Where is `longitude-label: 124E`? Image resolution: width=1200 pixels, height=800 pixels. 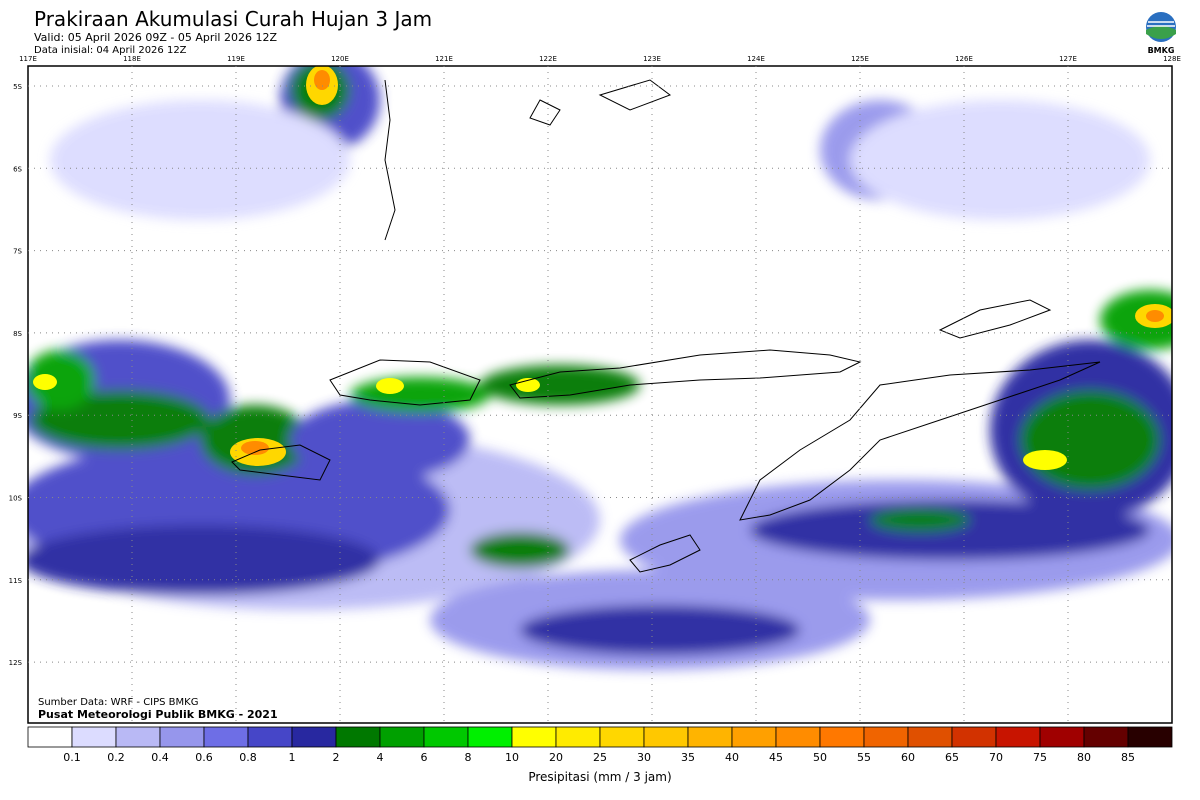 longitude-label: 124E is located at coordinates (756, 59).